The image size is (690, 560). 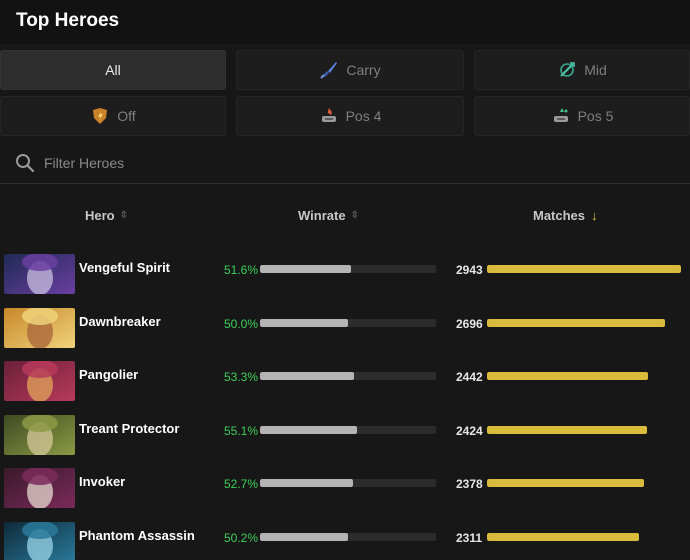 I want to click on winrate-value: 50.2%, so click(x=241, y=538).